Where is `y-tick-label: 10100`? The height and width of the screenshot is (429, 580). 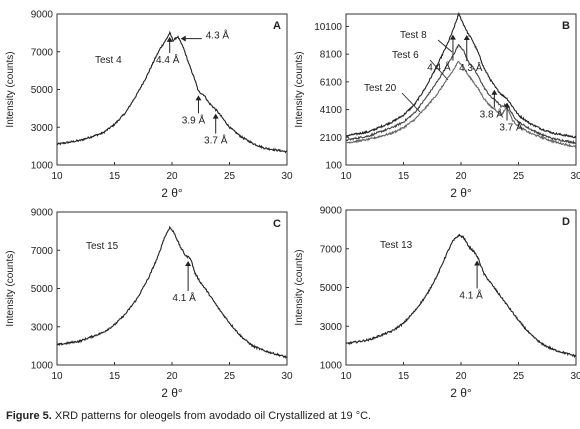
y-tick-label: 10100 is located at coordinates (328, 27).